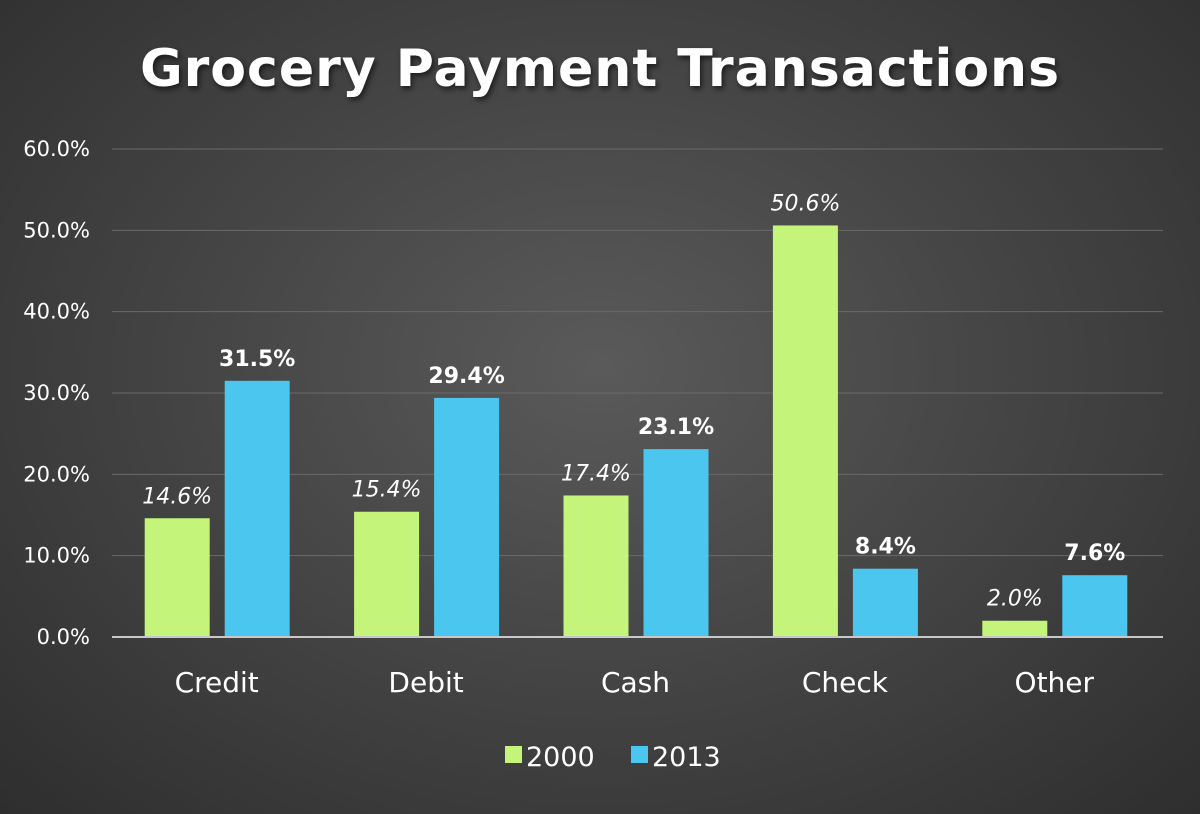 The height and width of the screenshot is (814, 1200). I want to click on bar-2013-check, so click(885, 602).